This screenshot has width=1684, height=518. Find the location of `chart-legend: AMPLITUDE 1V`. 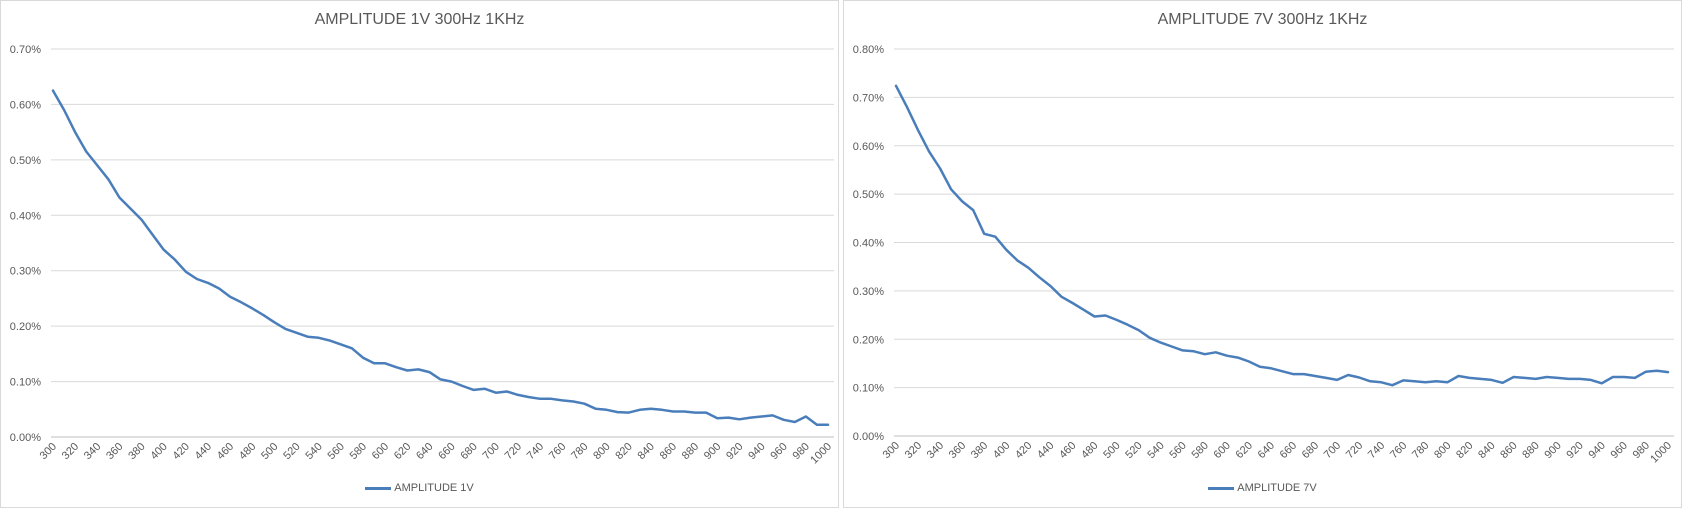

chart-legend: AMPLITUDE 1V is located at coordinates (419, 488).